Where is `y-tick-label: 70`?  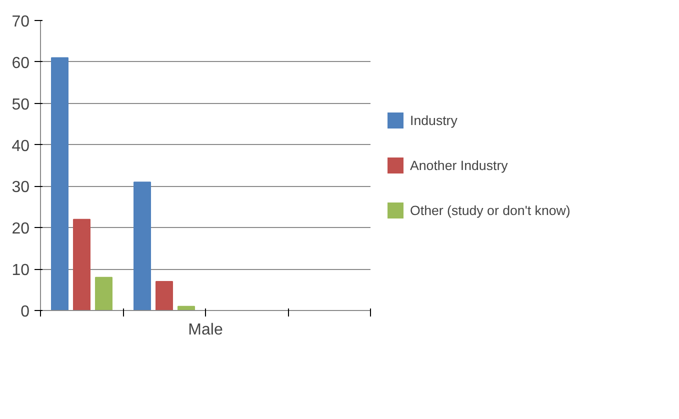
y-tick-label: 70 is located at coordinates (21, 22).